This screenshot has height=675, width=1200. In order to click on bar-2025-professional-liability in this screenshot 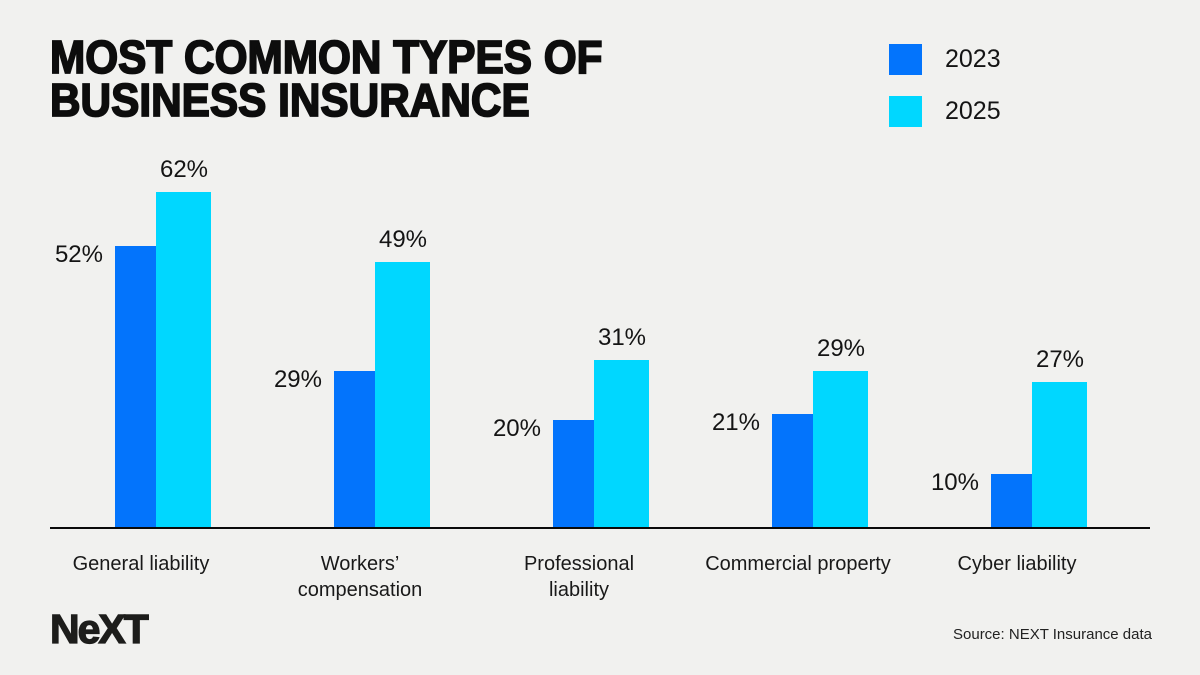, I will do `click(621, 444)`.